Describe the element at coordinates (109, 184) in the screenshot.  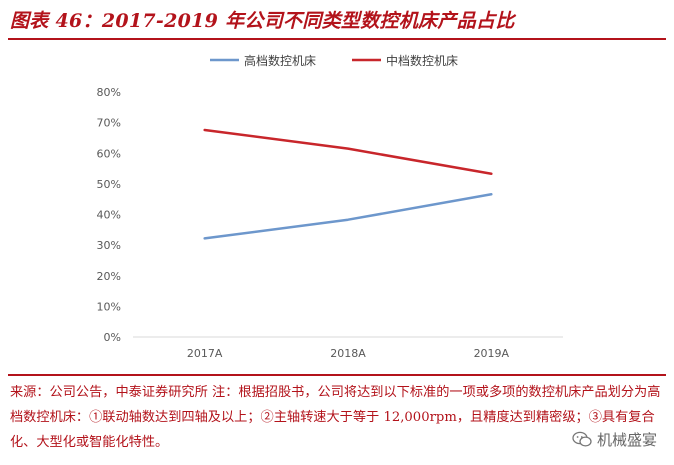
I see `y-tick-label: 50%` at that location.